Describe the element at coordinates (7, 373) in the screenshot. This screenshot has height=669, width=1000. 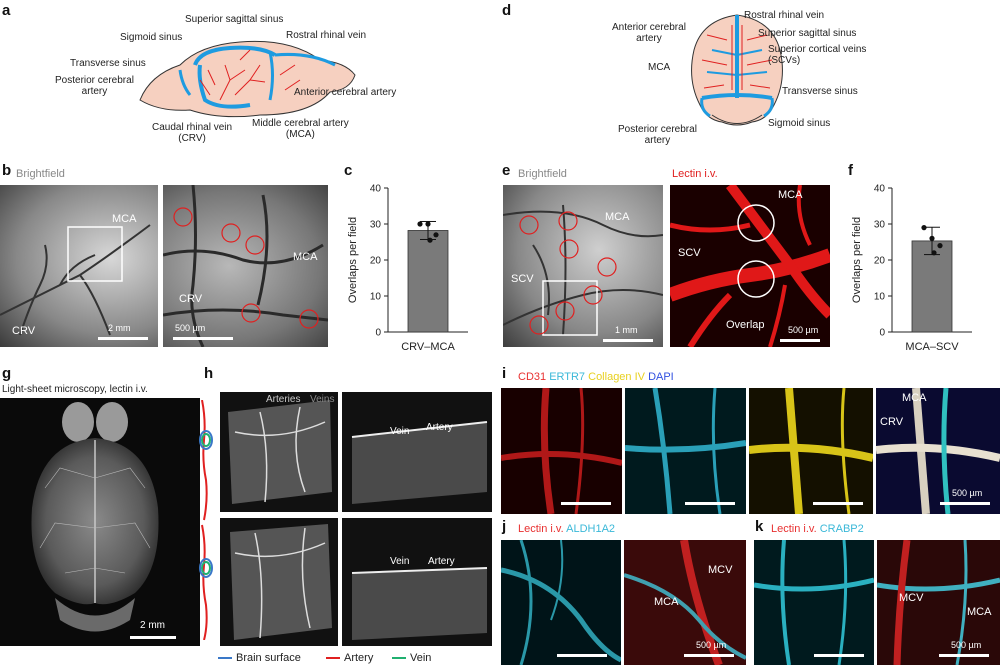
I see `panel-g-label: g` at that location.